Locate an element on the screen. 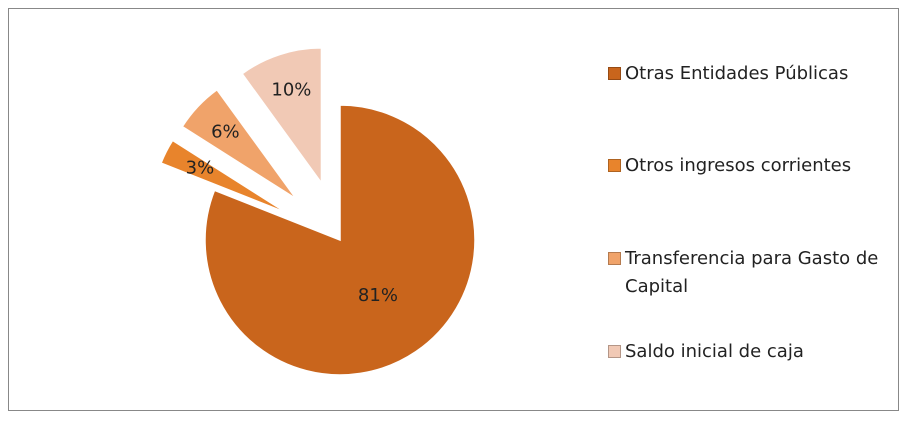 This screenshot has width=907, height=428. legend-label: Transferencia para Gasto de Capital is located at coordinates (752, 272).